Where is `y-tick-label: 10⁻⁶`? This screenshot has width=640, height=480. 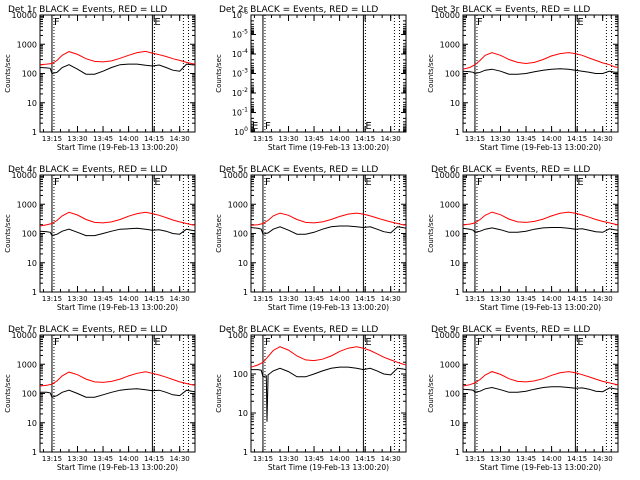
y-tick-label: 10⁻⁶ is located at coordinates (240, 14).